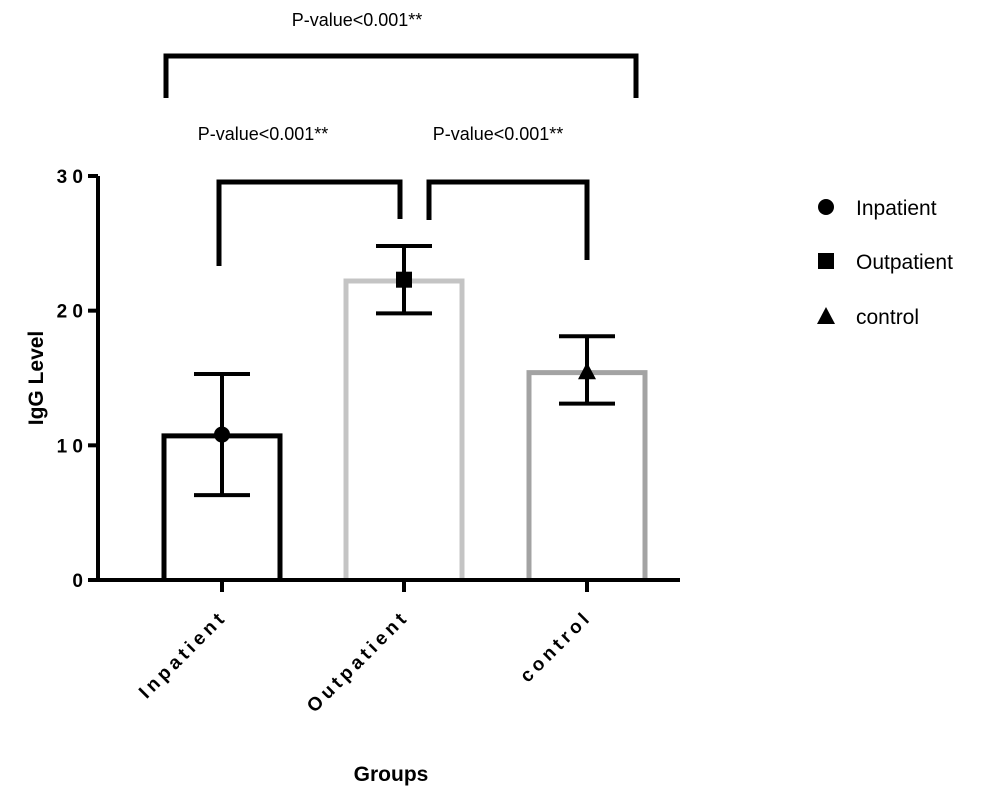  I want to click on x-tick-label: Inpatient, so click(183, 655).